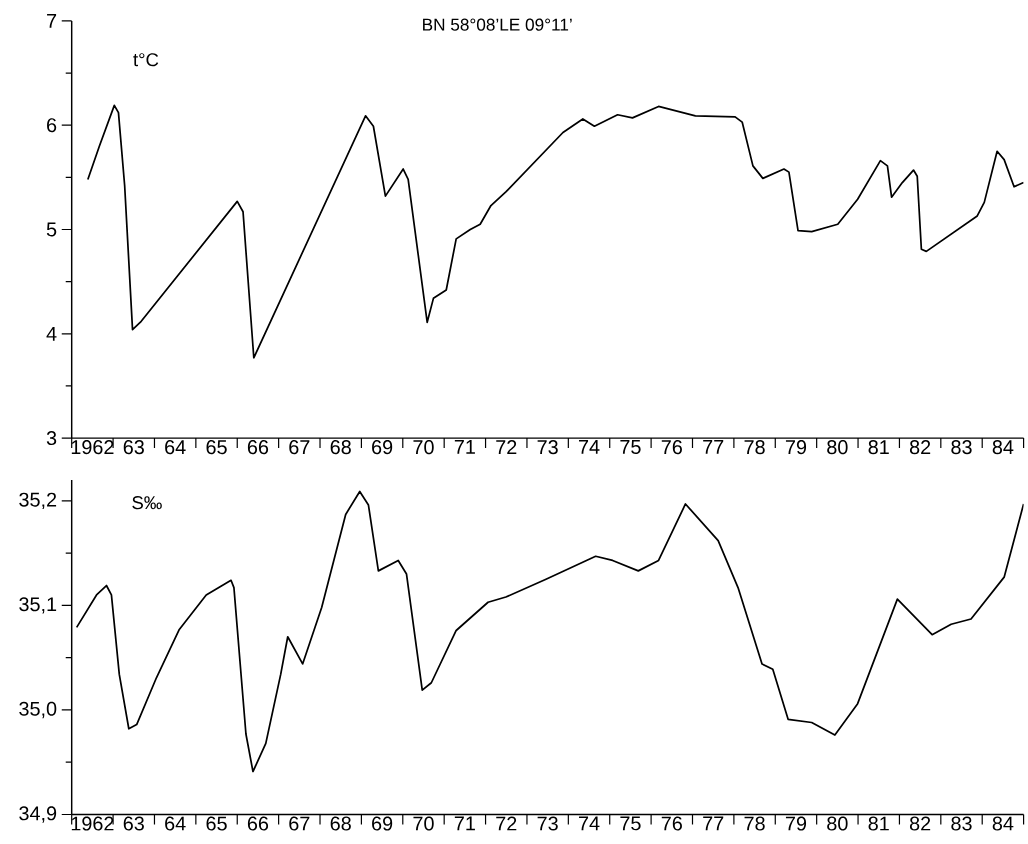 Image resolution: width=1028 pixels, height=844 pixels. Describe the element at coordinates (38, 814) in the screenshot. I see `y-tick-label: 34,9` at that location.